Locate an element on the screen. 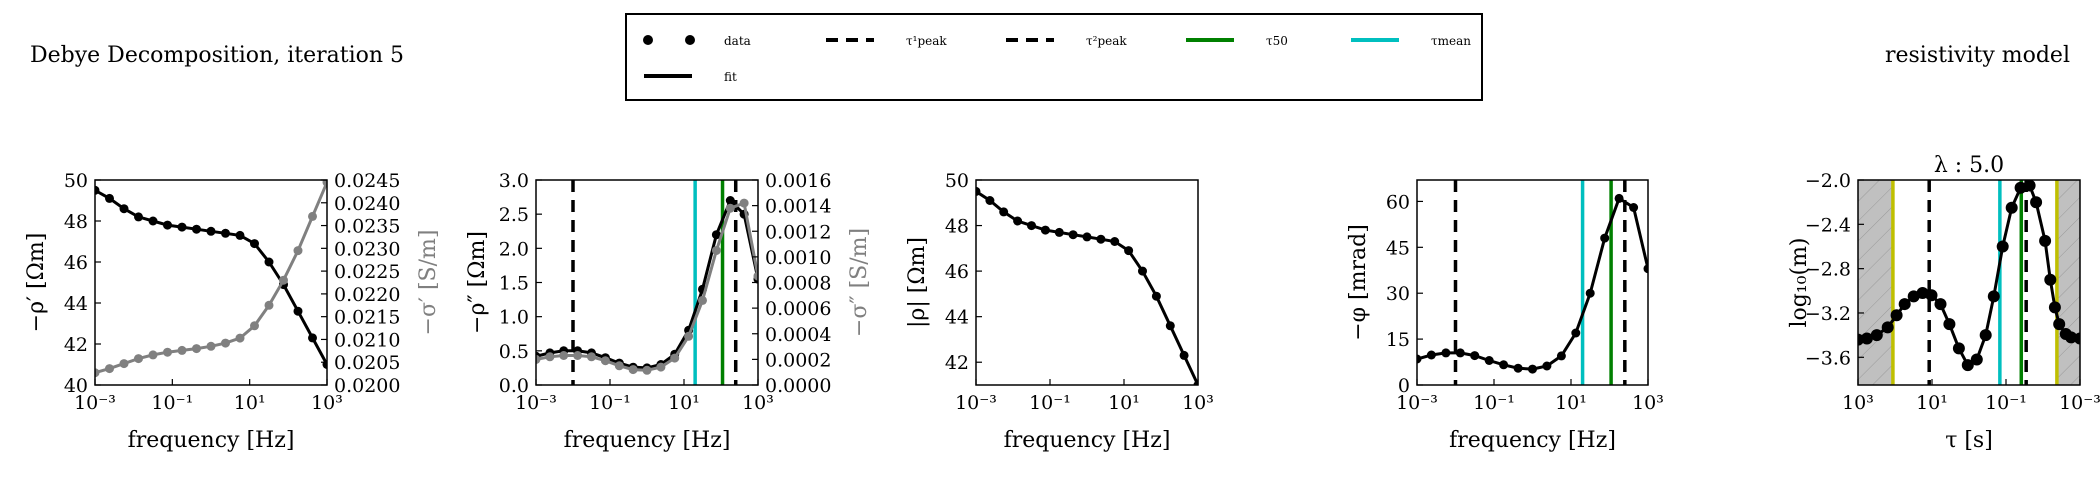  y-right-tick-label: 0.0016 is located at coordinates (798, 181).